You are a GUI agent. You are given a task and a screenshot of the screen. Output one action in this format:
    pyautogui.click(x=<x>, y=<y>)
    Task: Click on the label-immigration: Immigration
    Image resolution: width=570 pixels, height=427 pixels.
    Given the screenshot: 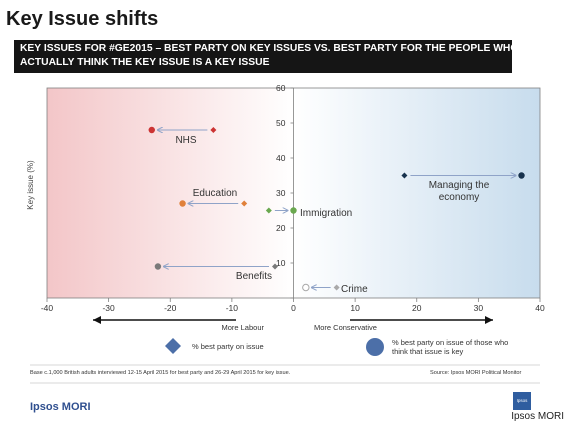 What is the action you would take?
    pyautogui.click(x=326, y=213)
    